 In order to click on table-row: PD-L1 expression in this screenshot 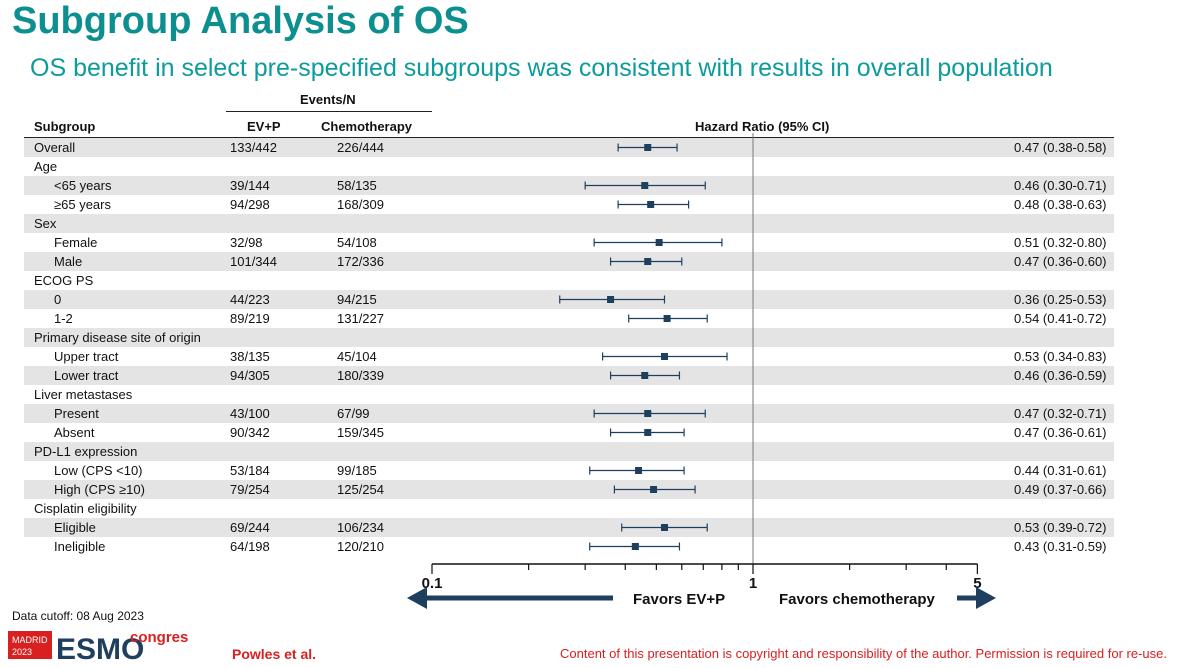, I will do `click(569, 451)`.